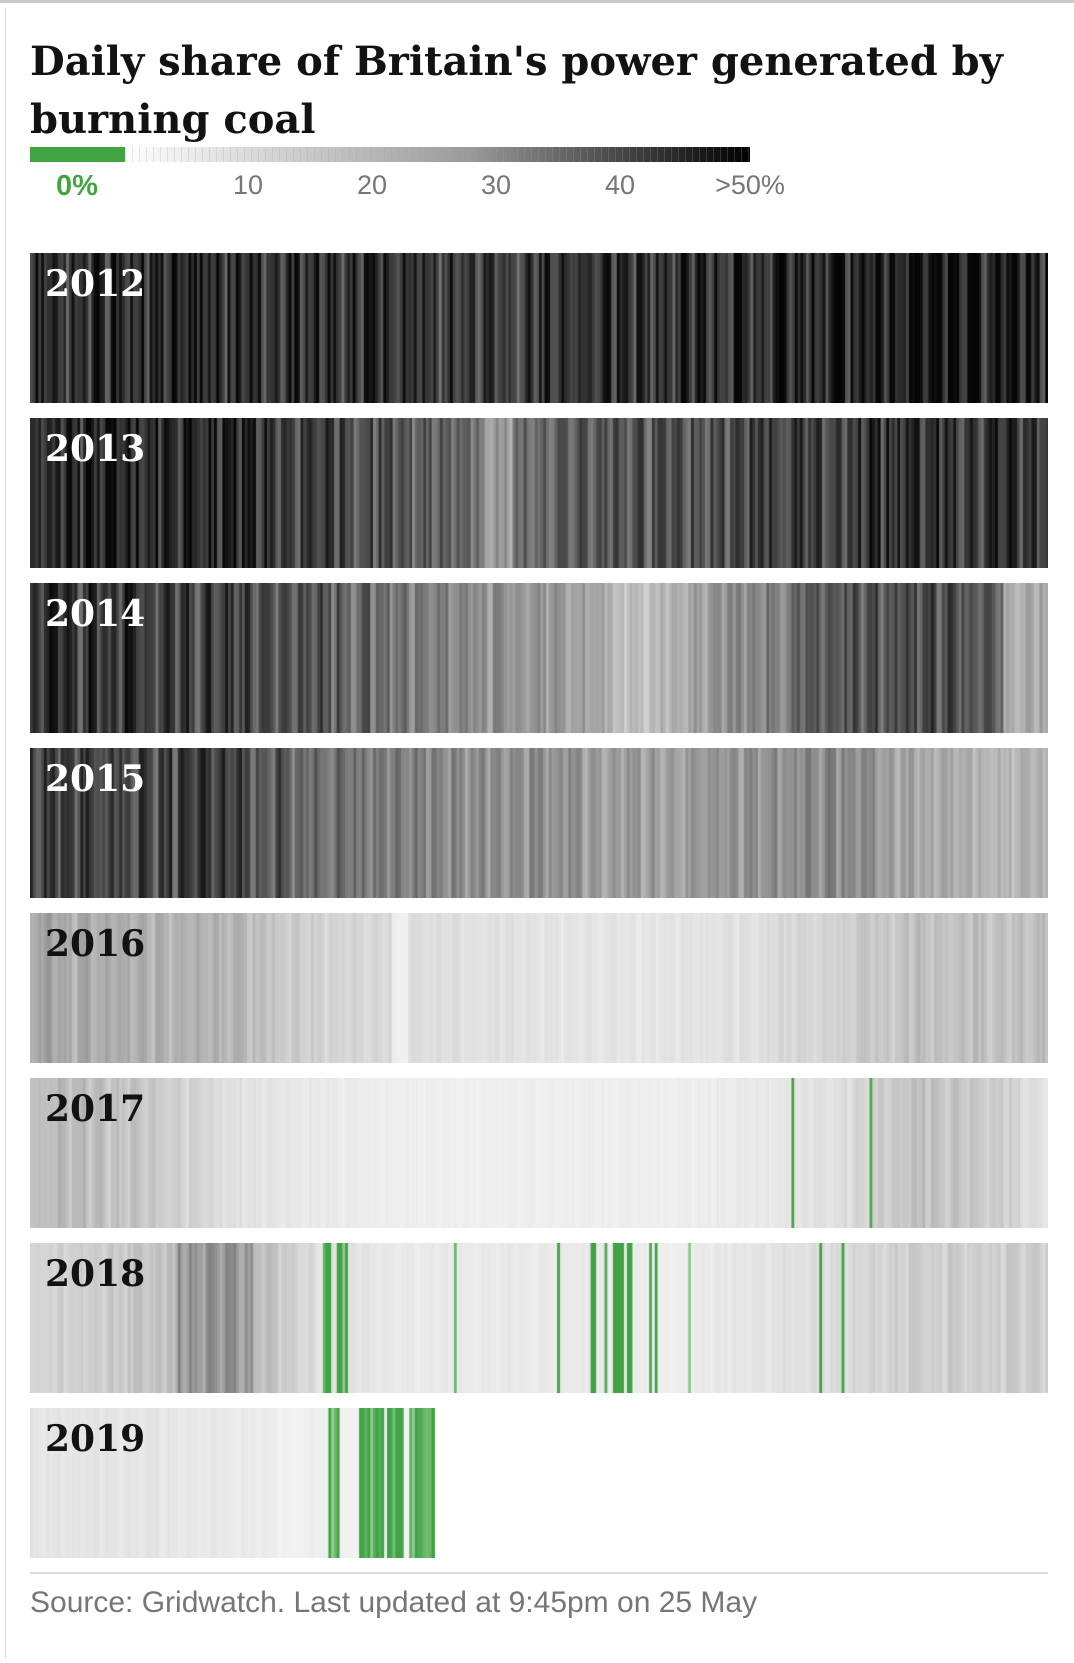  I want to click on strip-2017: 2017, so click(539, 1153).